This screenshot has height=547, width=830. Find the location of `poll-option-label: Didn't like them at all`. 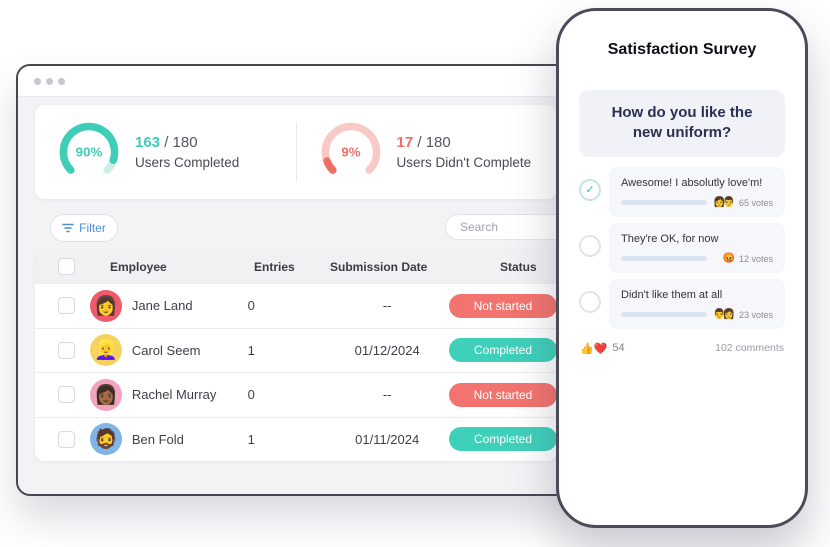

poll-option-label: Didn't like them at all is located at coordinates (672, 294).